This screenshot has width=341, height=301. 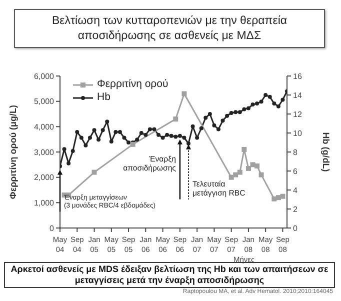 What do you see at coordinates (297, 76) in the screenshot?
I see `y2-tick-label: 16` at bounding box center [297, 76].